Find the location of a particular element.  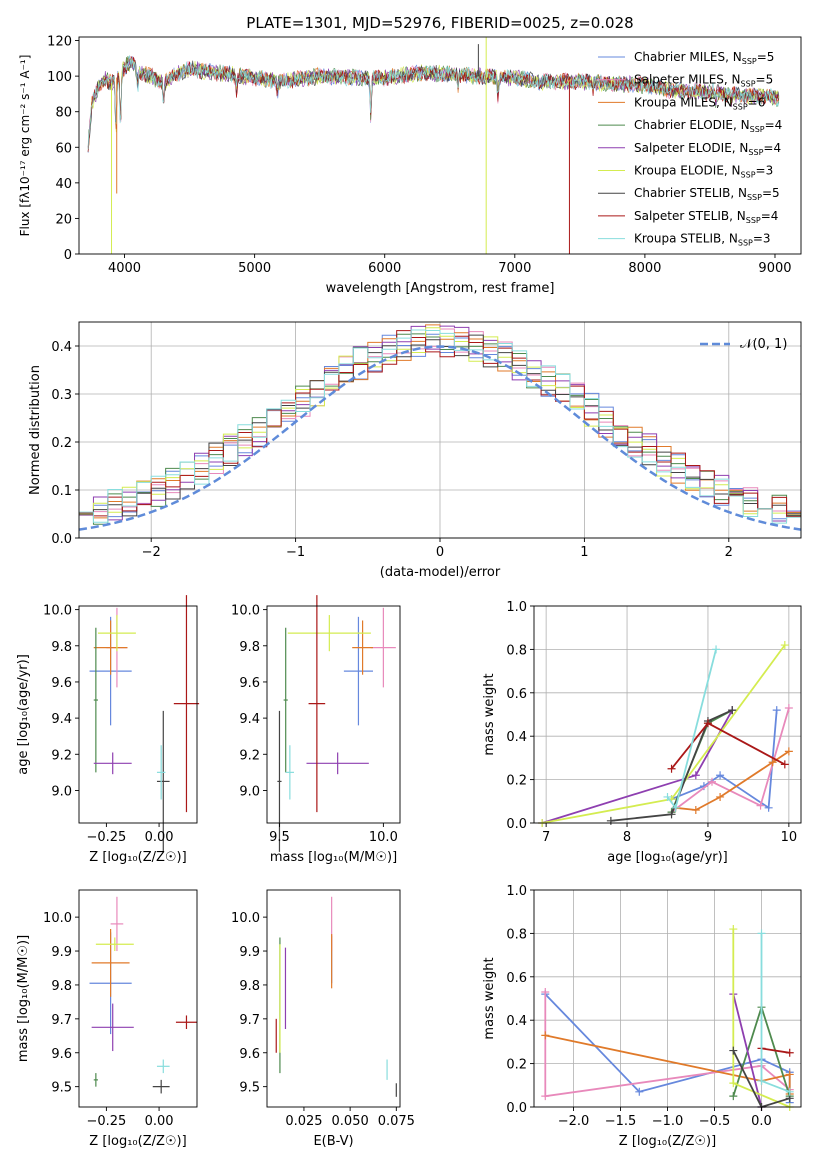

mass-vs-EBV-y-tick-label: 9.7 is located at coordinates (249, 1020).